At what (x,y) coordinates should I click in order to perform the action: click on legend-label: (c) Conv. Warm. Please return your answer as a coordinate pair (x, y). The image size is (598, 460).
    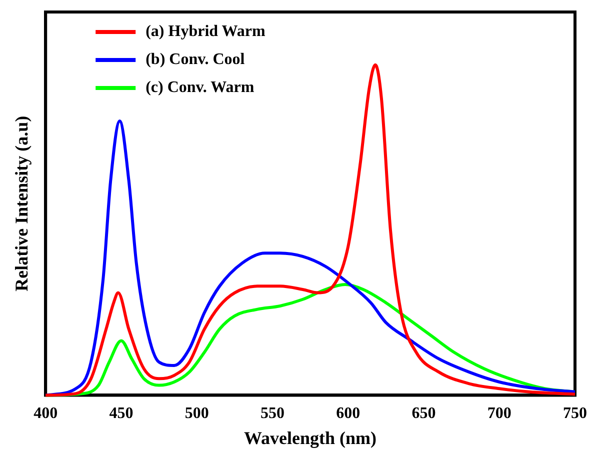
    Looking at the image, I should click on (200, 87).